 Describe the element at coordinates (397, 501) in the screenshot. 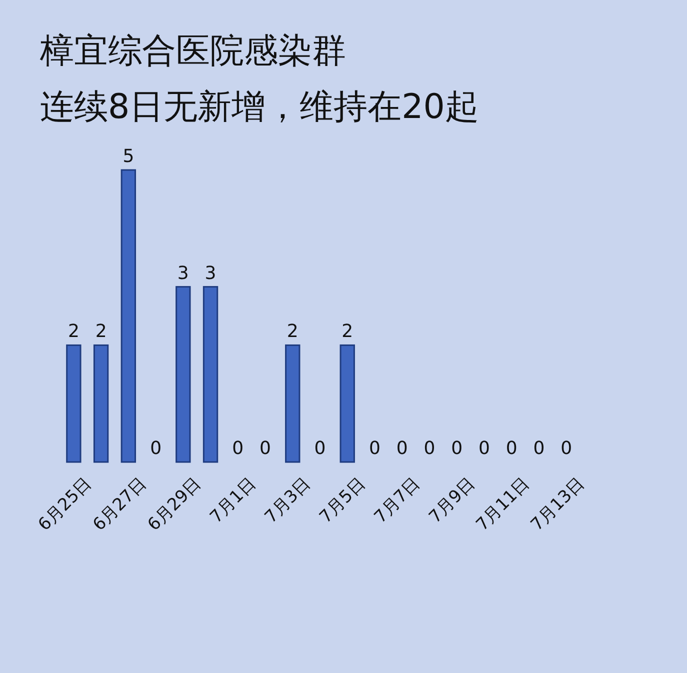

I see `x-tick-label: 7月7日` at that location.